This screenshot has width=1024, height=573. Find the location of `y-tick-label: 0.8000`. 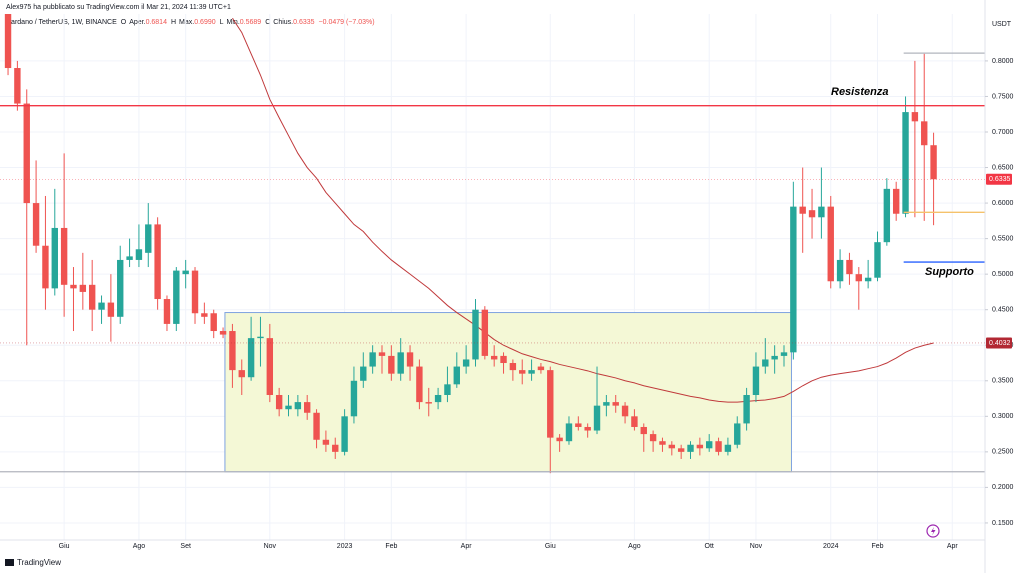

y-tick-label: 0.8000 is located at coordinates (1003, 61).